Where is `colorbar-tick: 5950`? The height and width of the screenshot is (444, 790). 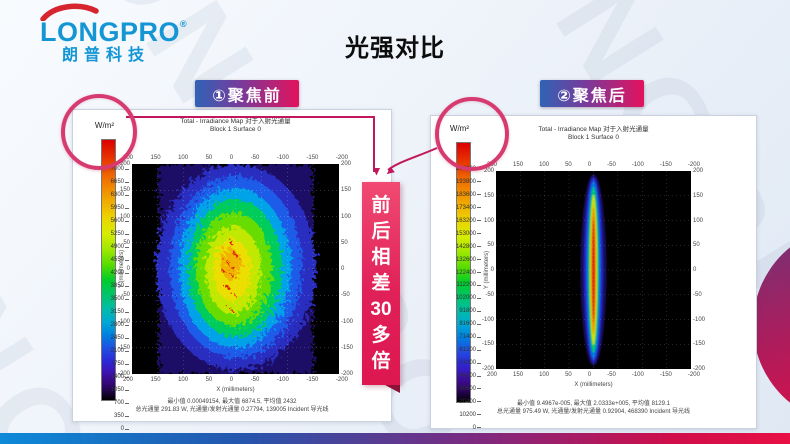 colorbar-tick: 5950 is located at coordinates (120, 208).